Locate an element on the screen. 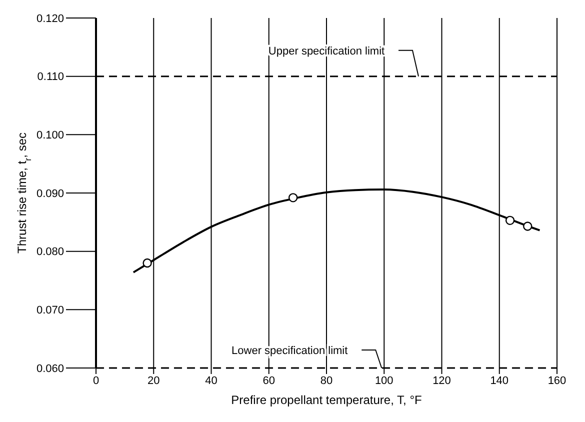 This screenshot has width=585, height=422. y-tick-label: 0.120 is located at coordinates (50, 18).